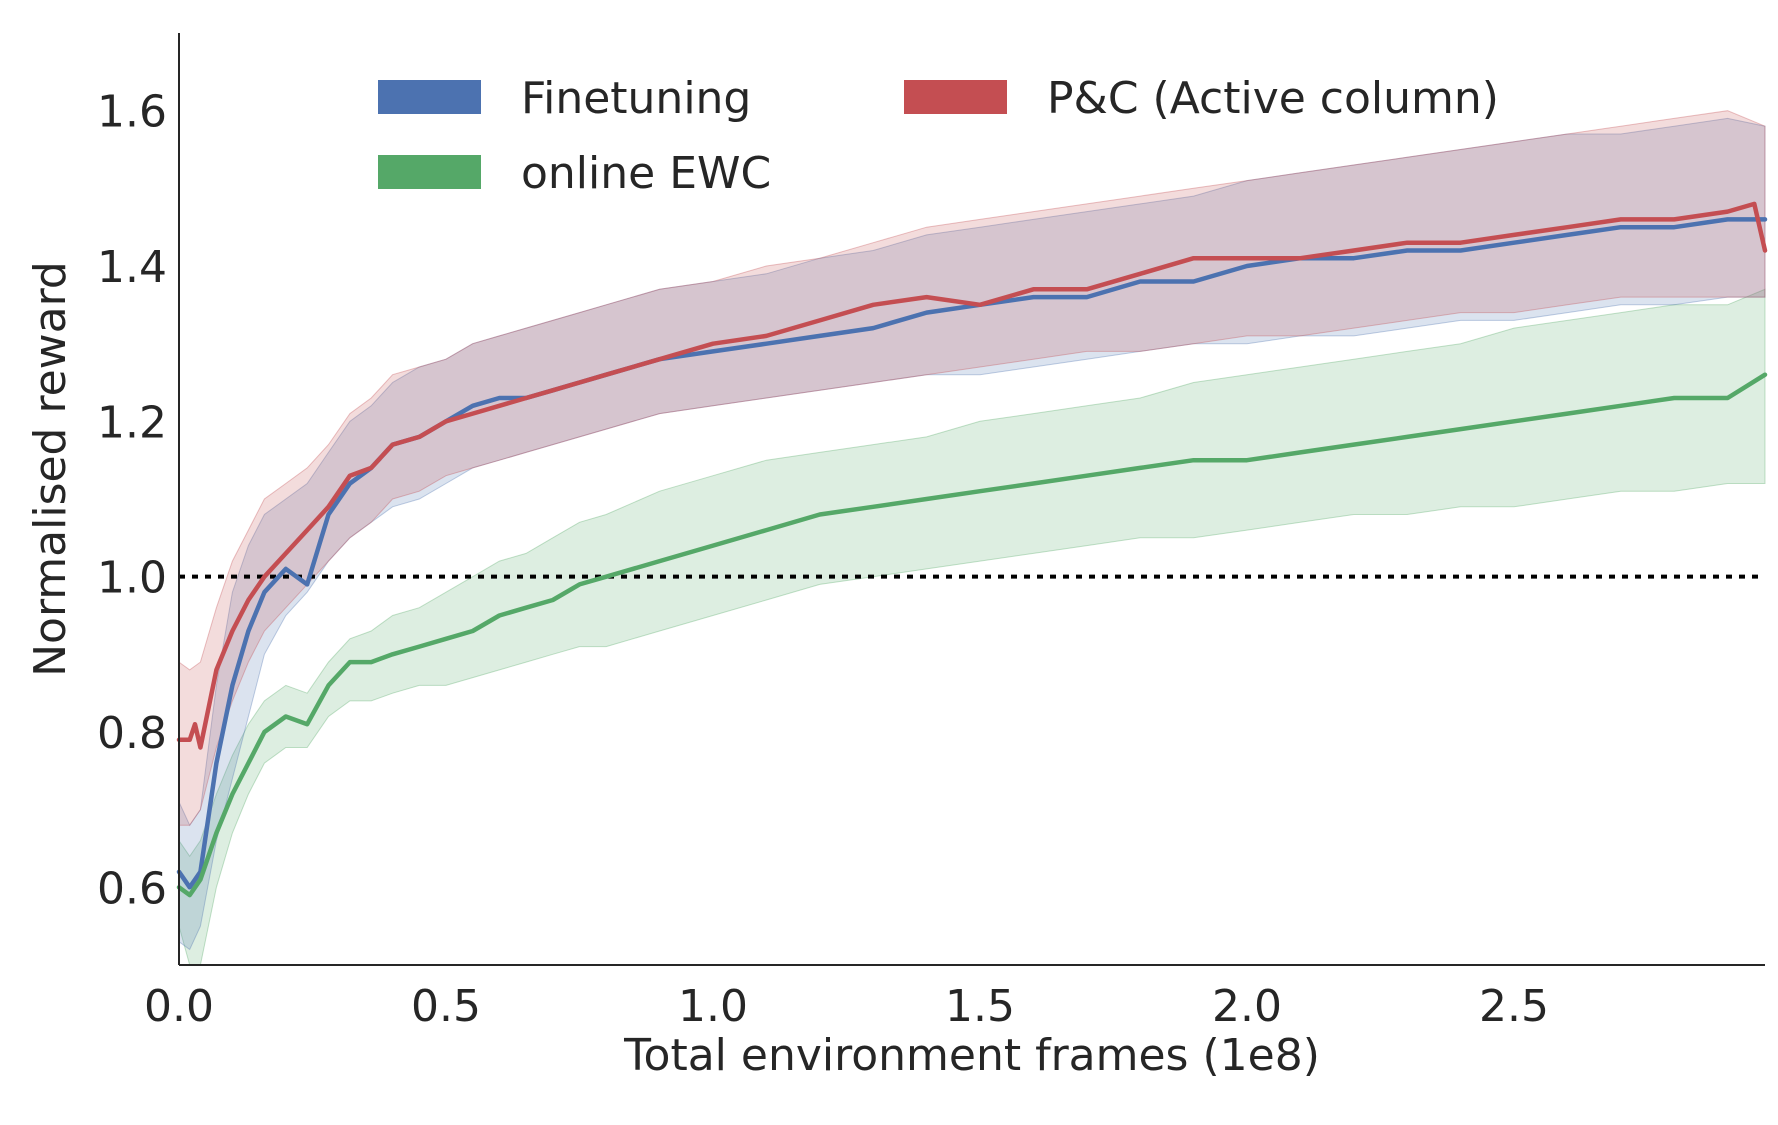 The width and height of the screenshot is (1778, 1125). I want to click on x-tick-label: 0.0, so click(179, 1006).